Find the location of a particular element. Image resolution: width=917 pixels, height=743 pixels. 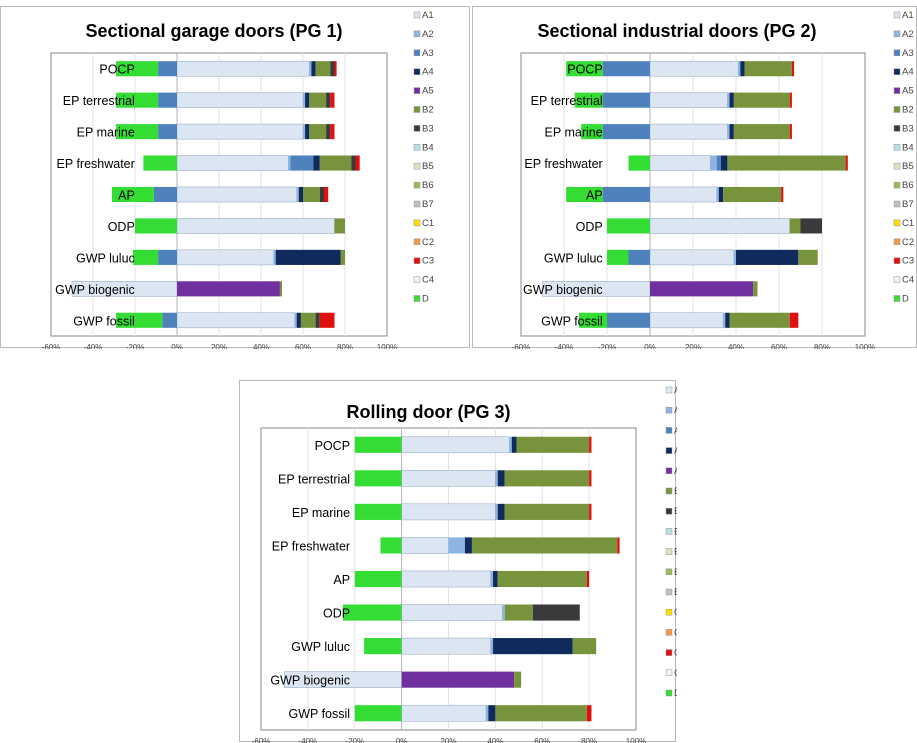

bar-segment-a5 is located at coordinates (228, 289).